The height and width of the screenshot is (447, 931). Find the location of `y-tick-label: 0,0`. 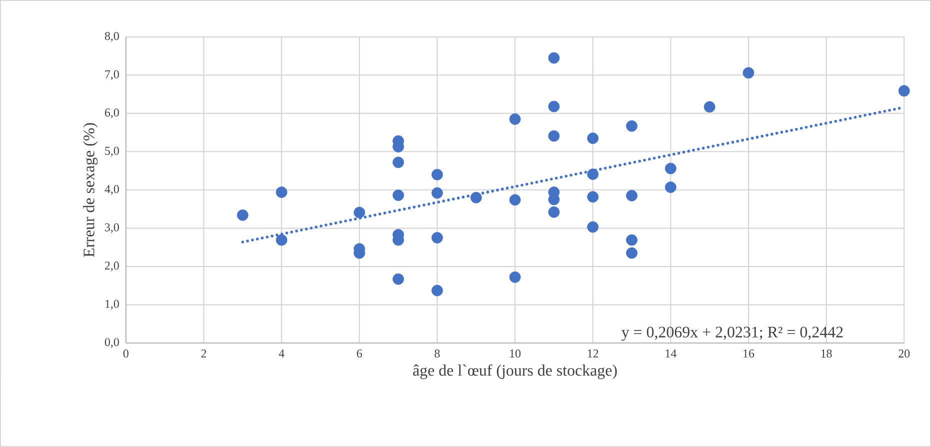

y-tick-label: 0,0 is located at coordinates (111, 343).